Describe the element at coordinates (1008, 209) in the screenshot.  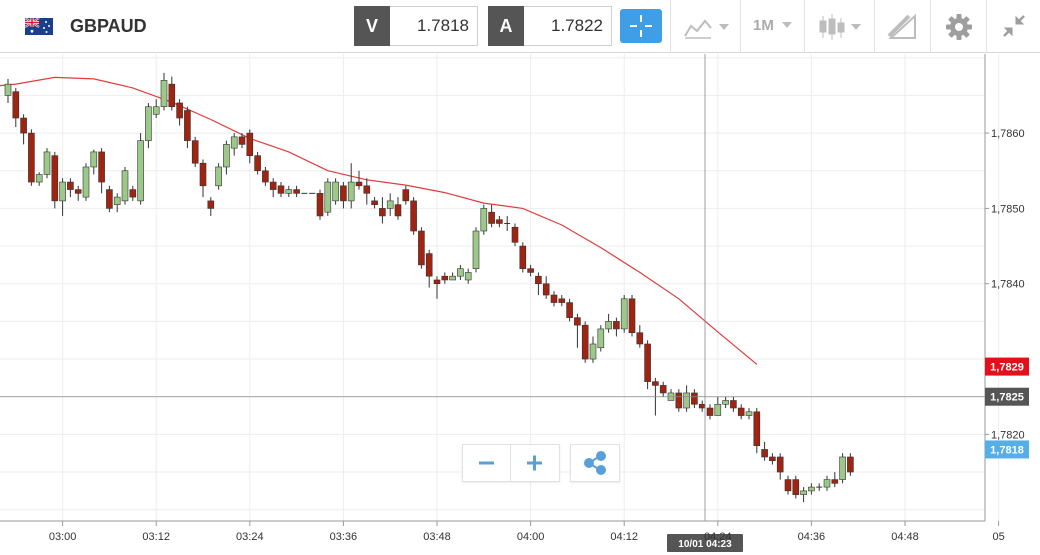
I see `y-tick-label: 1,7850` at that location.